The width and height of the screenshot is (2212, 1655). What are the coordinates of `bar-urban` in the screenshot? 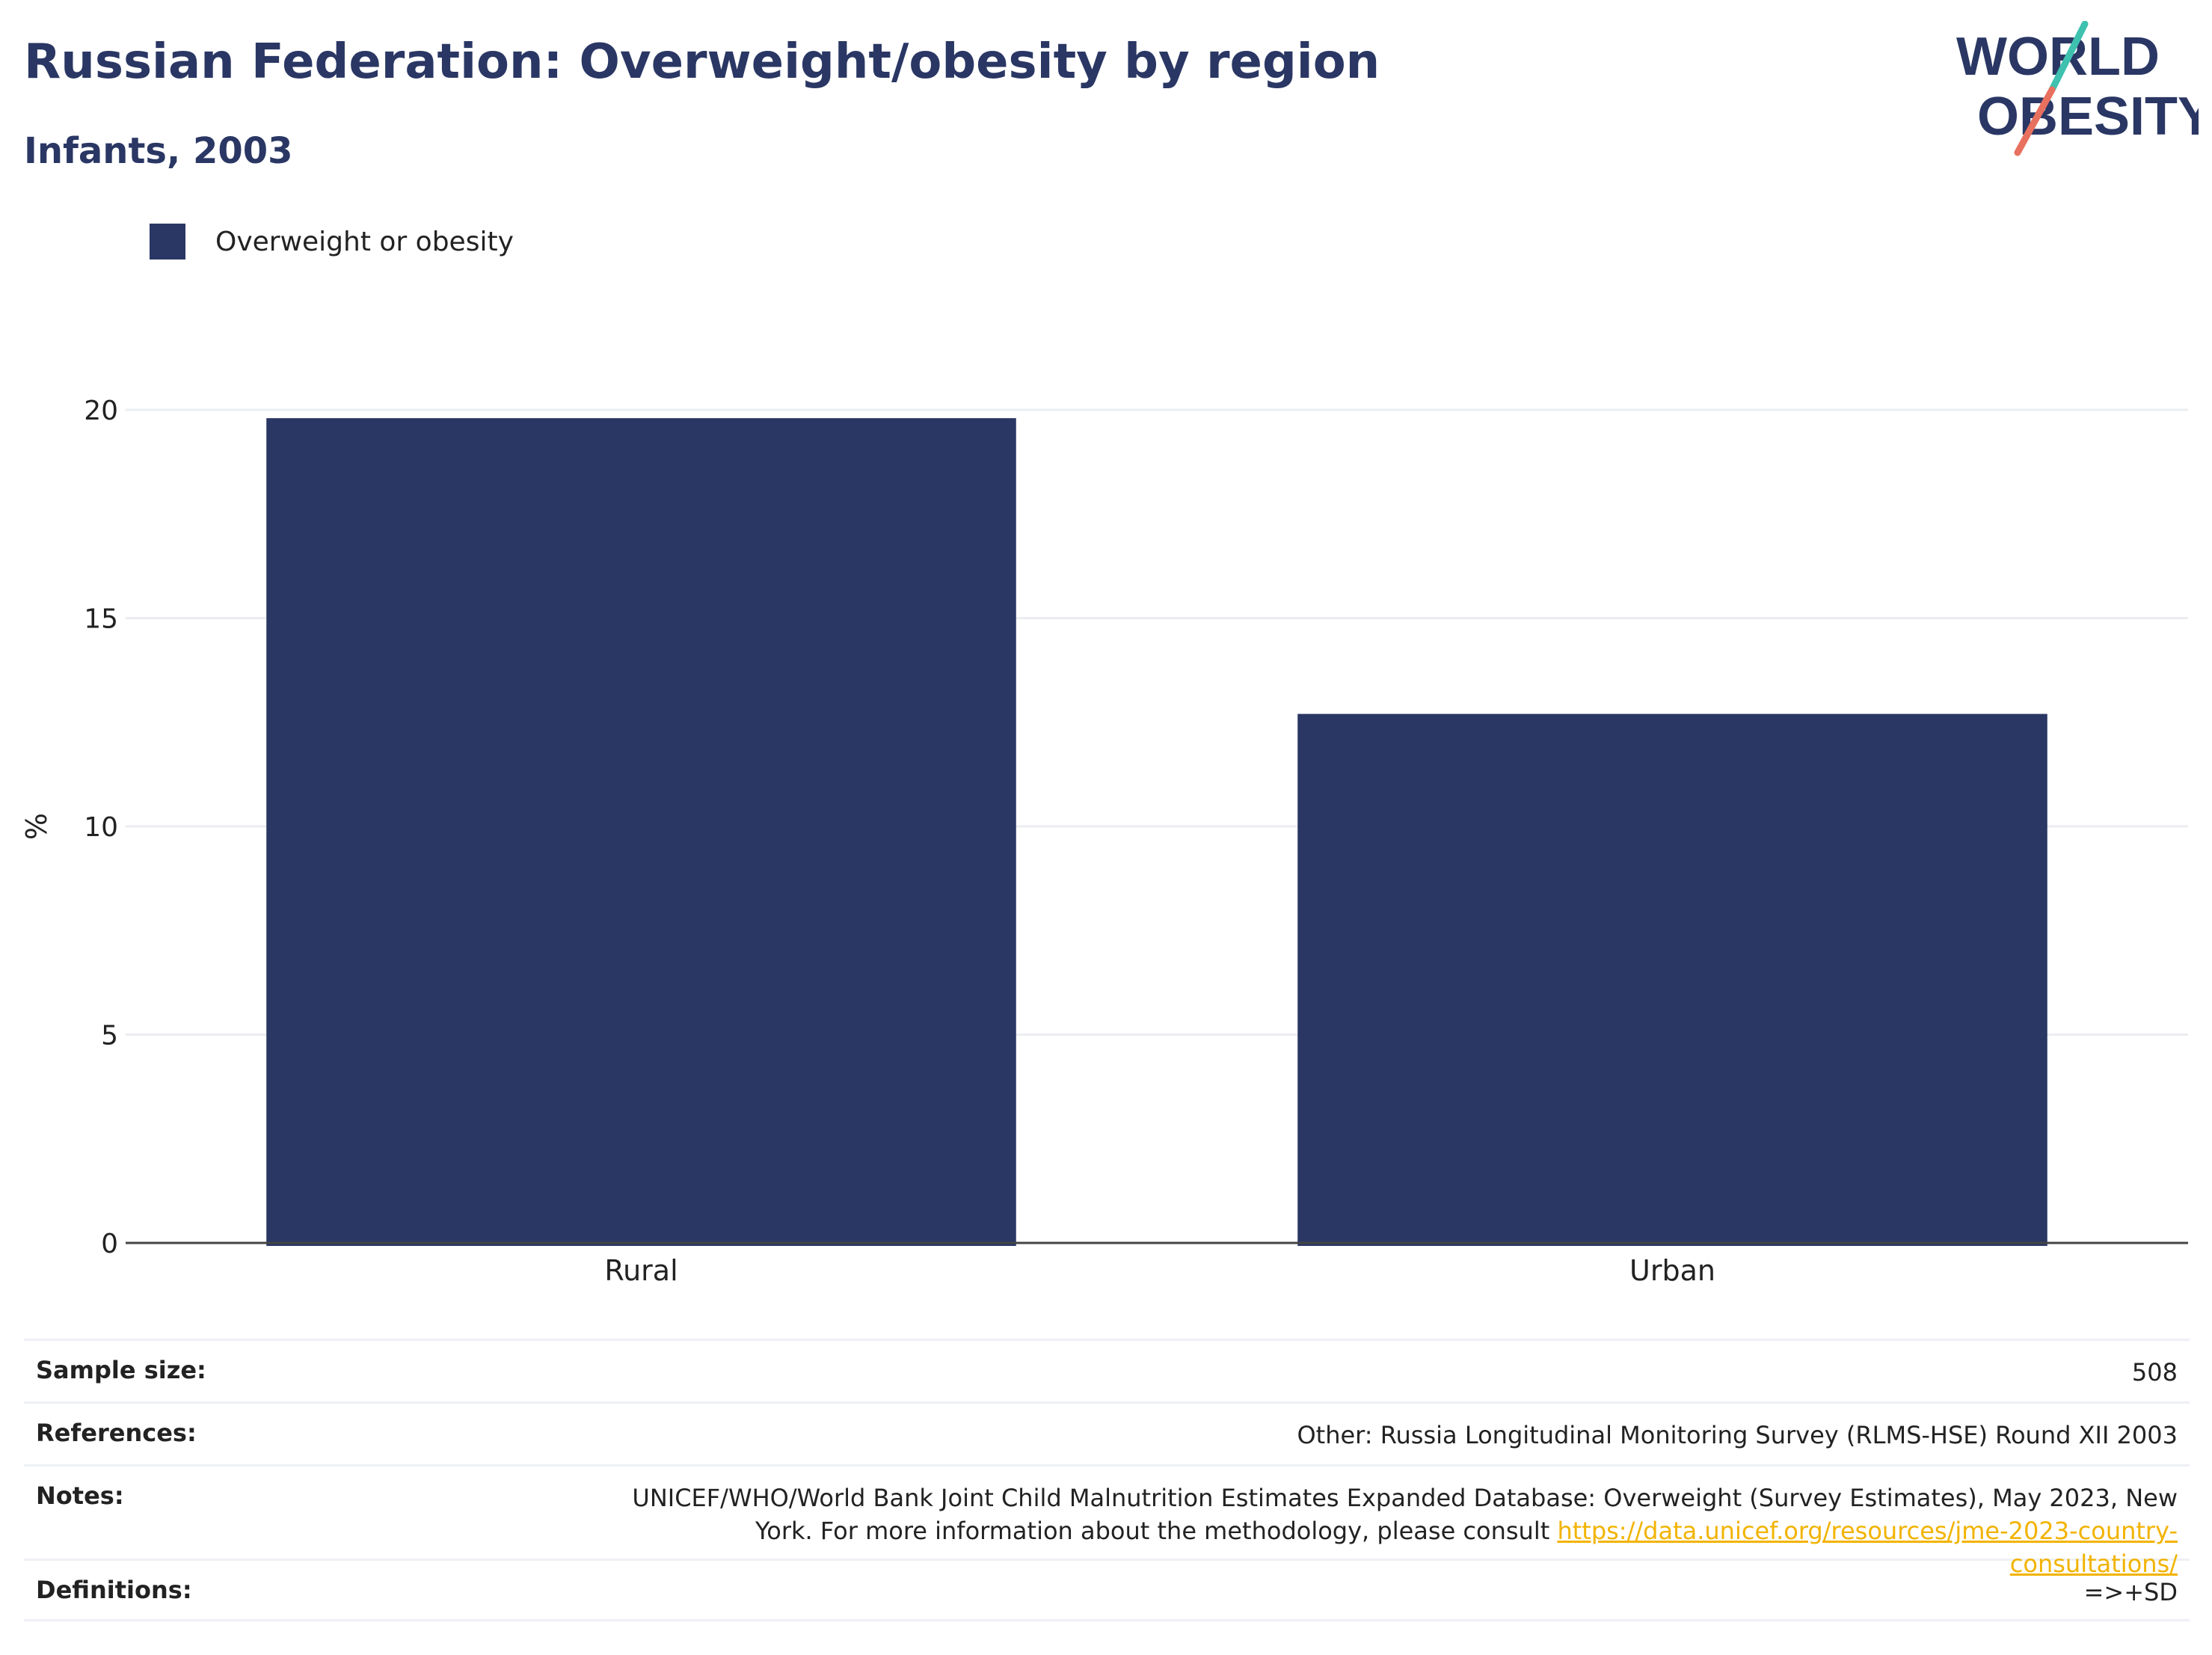 It's located at (1672, 979).